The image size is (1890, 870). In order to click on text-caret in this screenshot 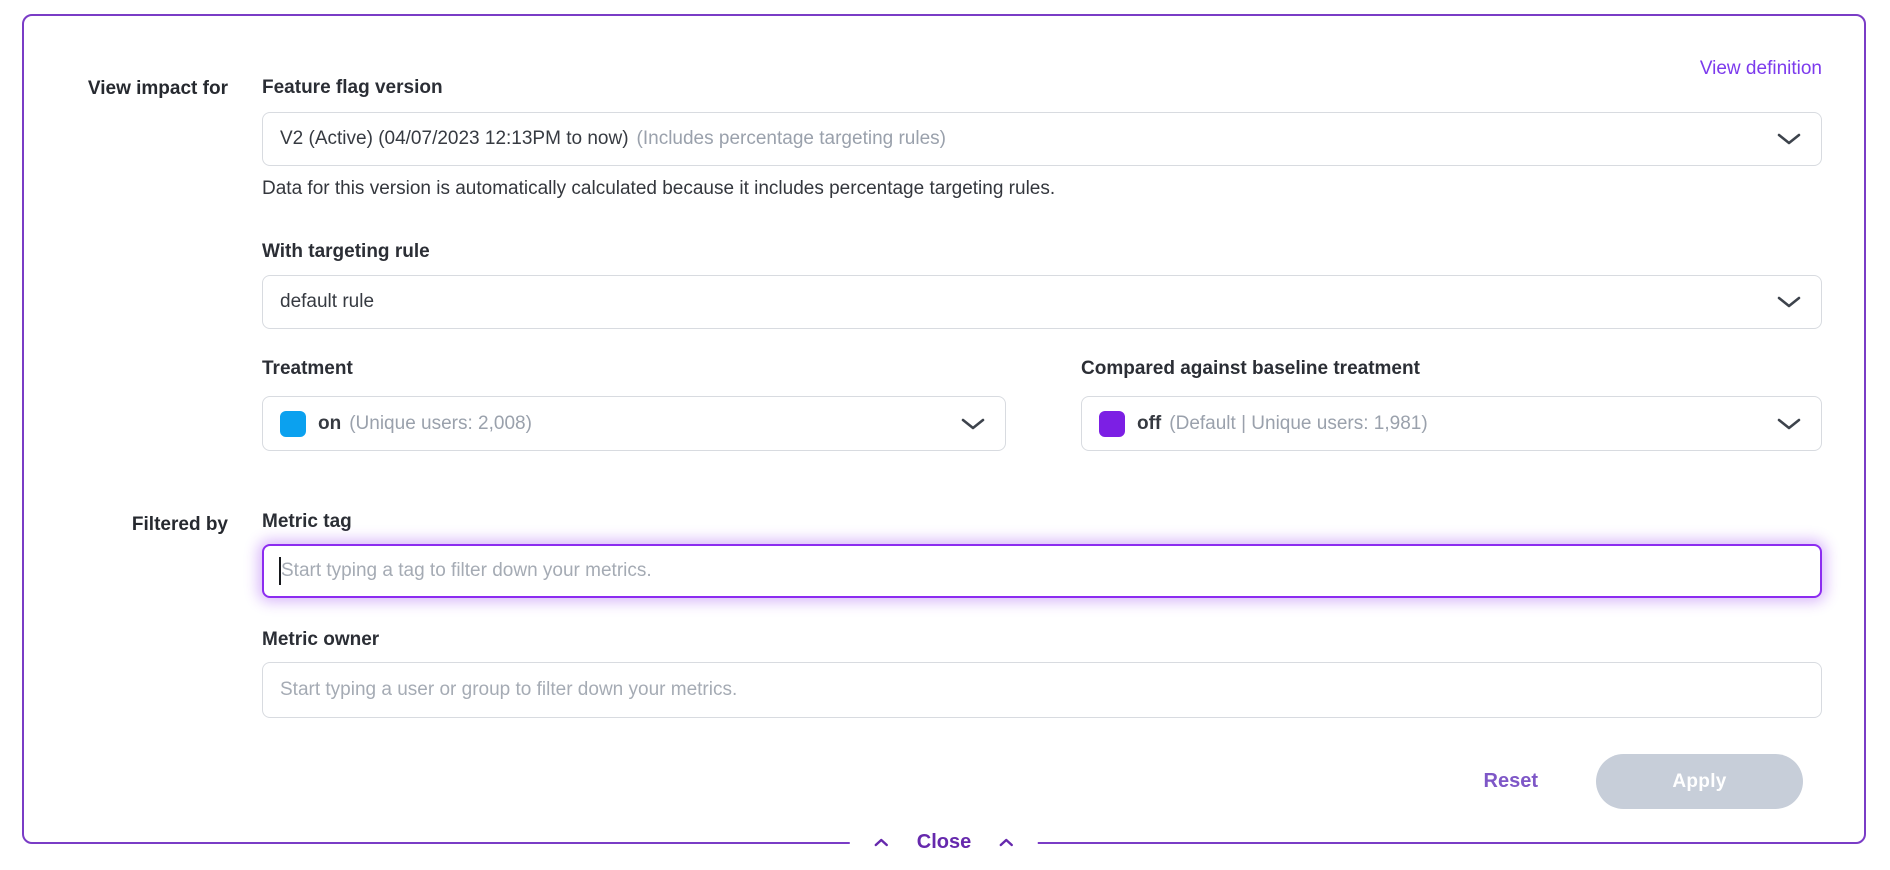, I will do `click(280, 571)`.